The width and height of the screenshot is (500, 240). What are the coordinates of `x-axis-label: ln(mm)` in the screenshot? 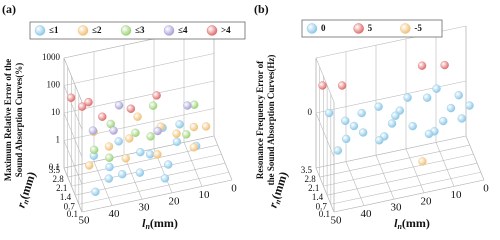 It's located at (160, 223).